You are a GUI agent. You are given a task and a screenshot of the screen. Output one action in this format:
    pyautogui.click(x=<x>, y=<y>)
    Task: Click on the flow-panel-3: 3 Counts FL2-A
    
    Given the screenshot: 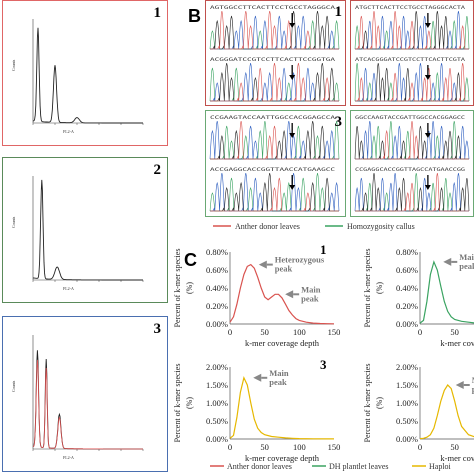 What is the action you would take?
    pyautogui.click(x=85, y=394)
    